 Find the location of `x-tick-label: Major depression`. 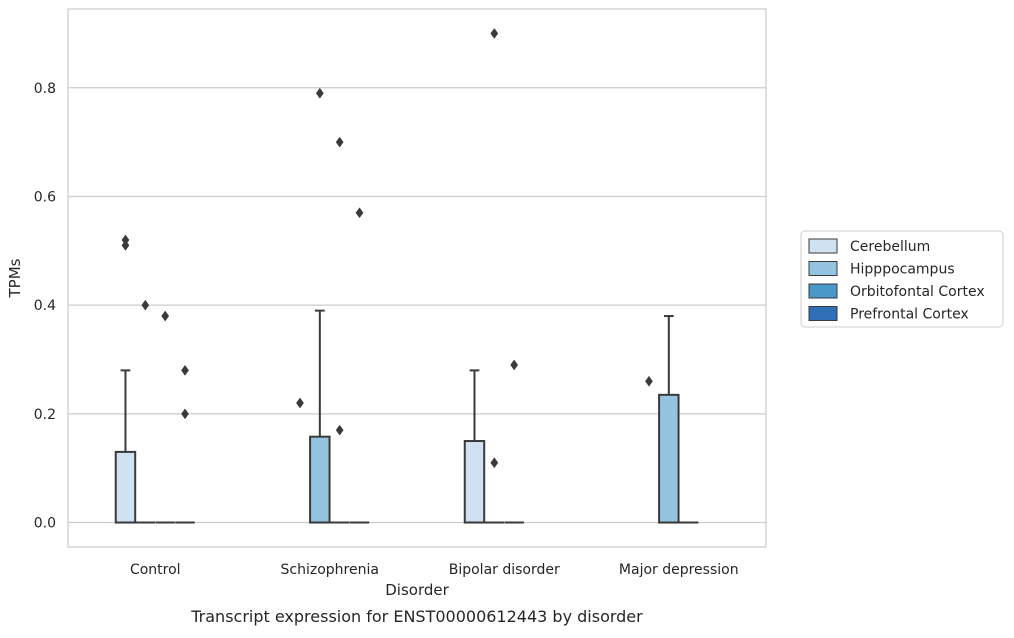

x-tick-label: Major depression is located at coordinates (679, 570).